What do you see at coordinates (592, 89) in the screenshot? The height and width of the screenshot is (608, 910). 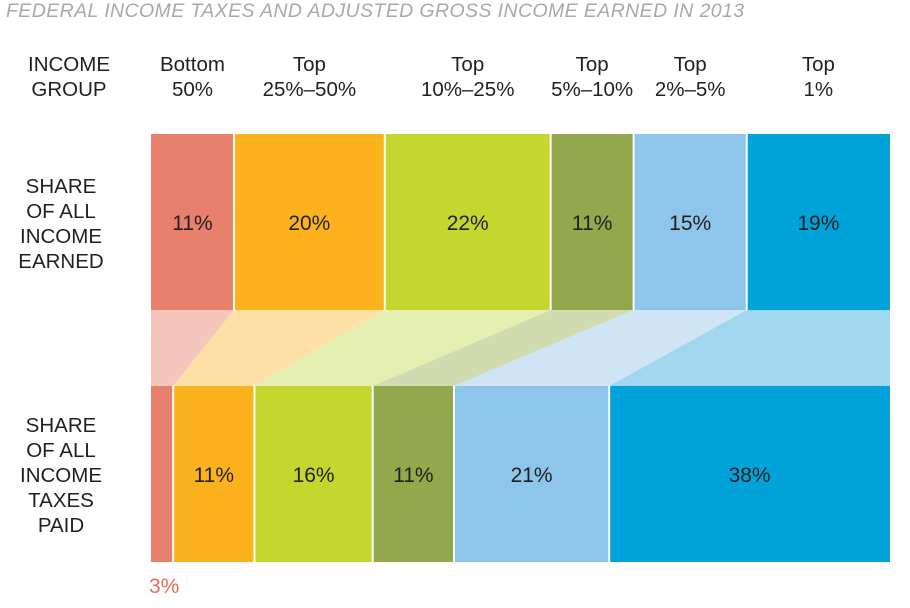 I see `income-group-header-line2: 5%–10%` at bounding box center [592, 89].